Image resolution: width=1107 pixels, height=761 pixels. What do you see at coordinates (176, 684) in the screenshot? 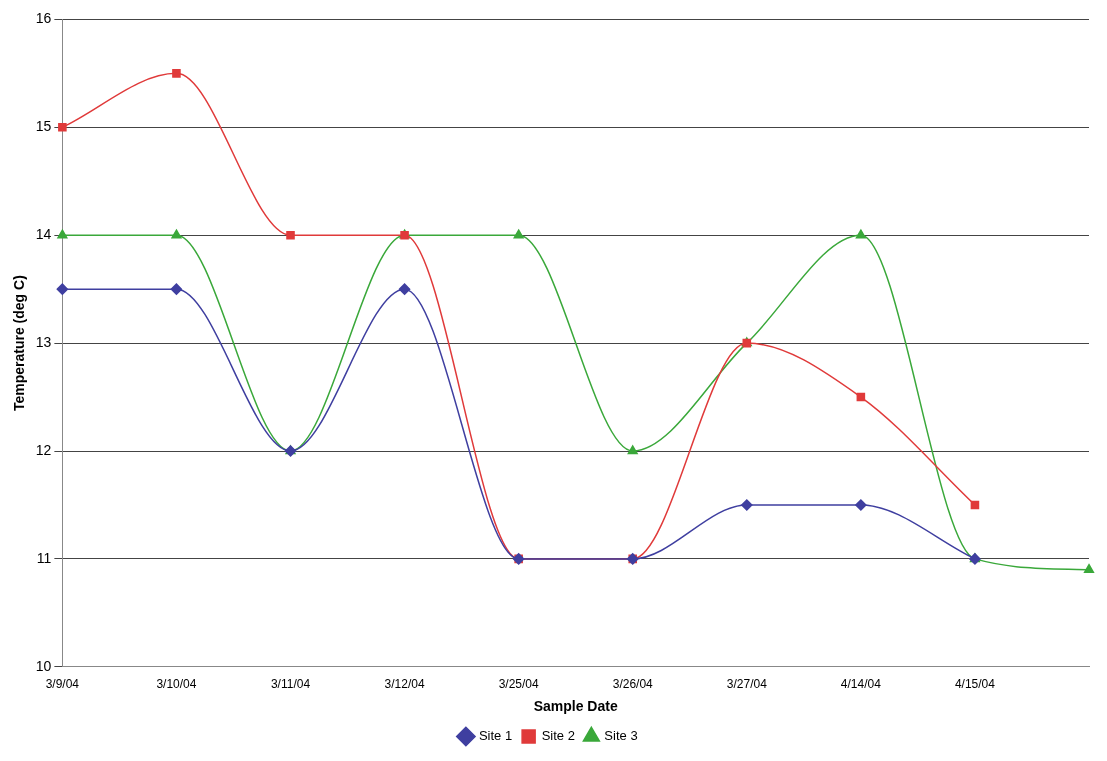
I see `x-tick-label: 3/10/04` at bounding box center [176, 684].